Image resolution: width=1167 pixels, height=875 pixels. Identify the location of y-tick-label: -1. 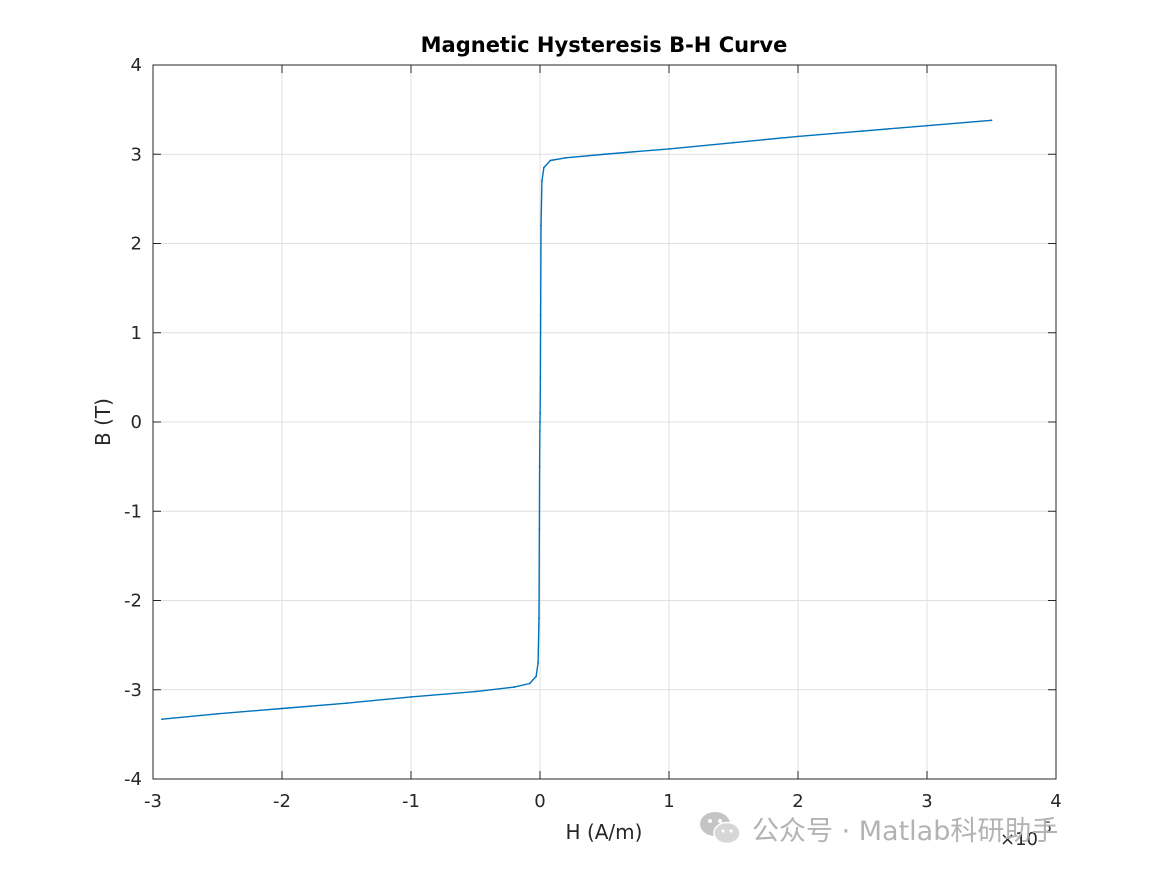
(133, 511).